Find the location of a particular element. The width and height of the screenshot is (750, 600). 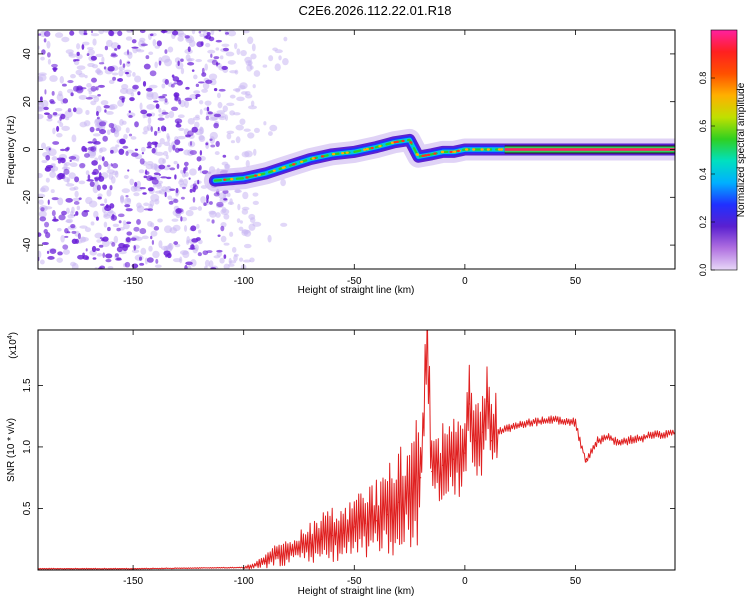

colorbar-ticks: 0.0 0.2 0.4 0.6 0.8 is located at coordinates (706, 174).